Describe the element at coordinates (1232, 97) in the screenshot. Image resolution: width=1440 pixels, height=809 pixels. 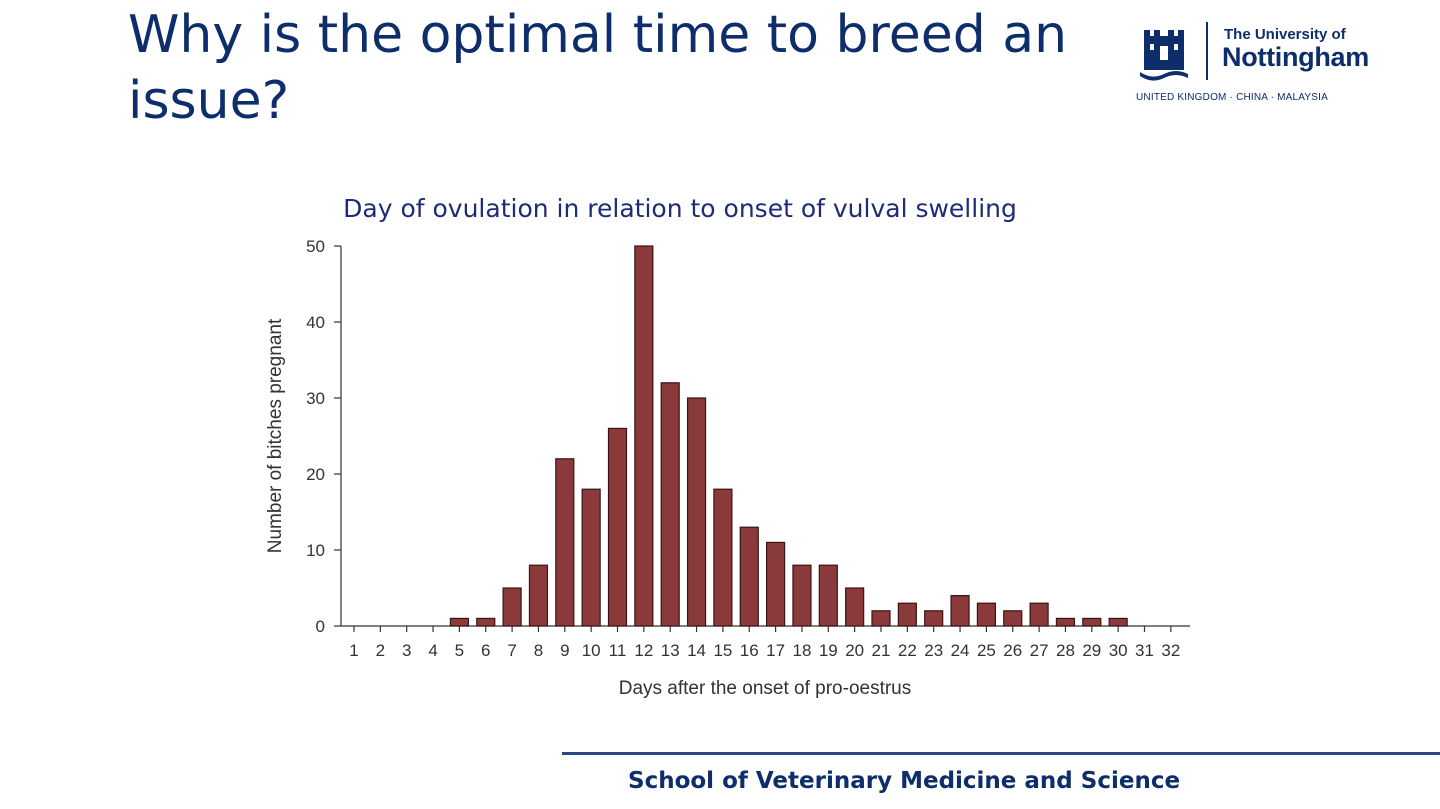
I see `logo-subline: UNITED KINGDOM · CHINA · MALAYSIA` at that location.